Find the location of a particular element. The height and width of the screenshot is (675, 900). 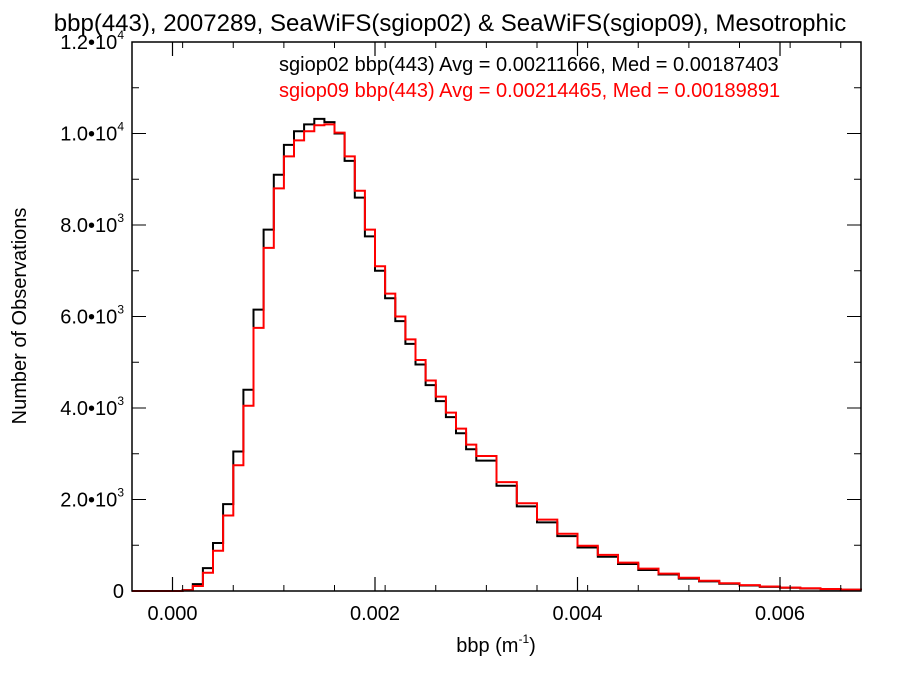

y-tick-mantissa: 6.0•10 is located at coordinates (88, 318).